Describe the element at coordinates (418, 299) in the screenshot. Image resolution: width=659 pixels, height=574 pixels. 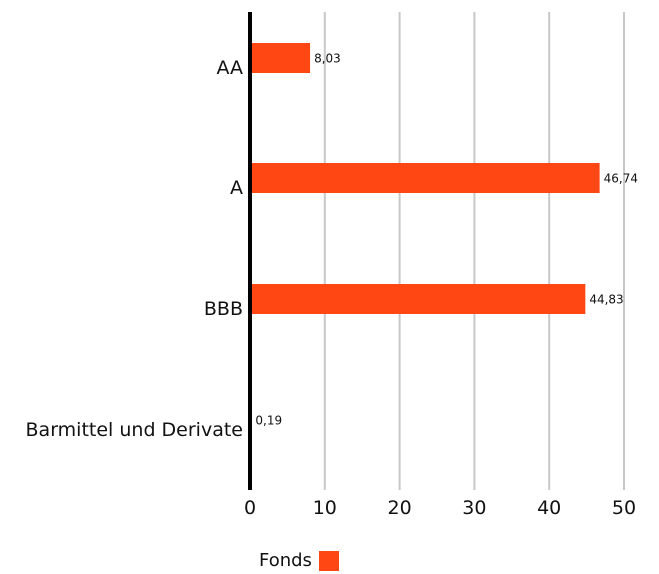
I see `bar-bbb` at that location.